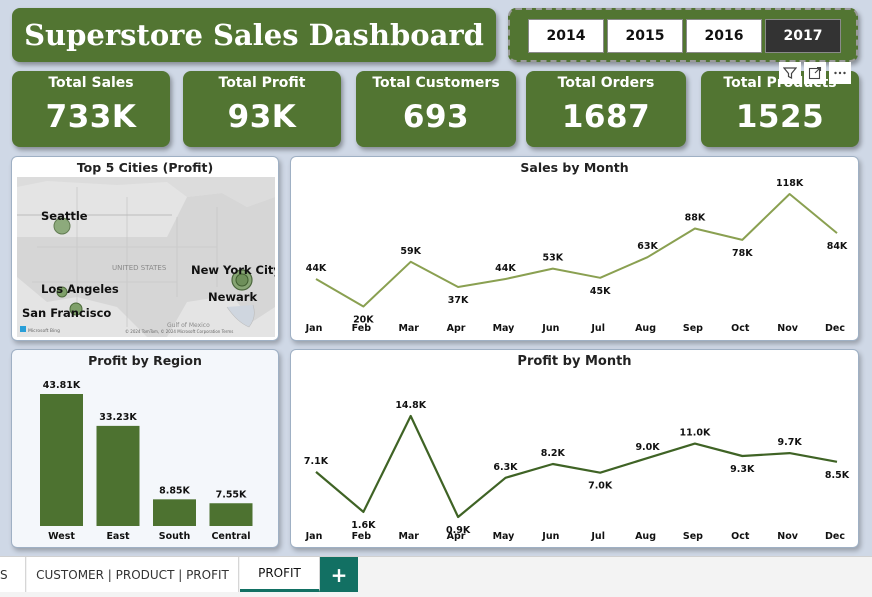  I want to click on more-options-icon, so click(840, 73).